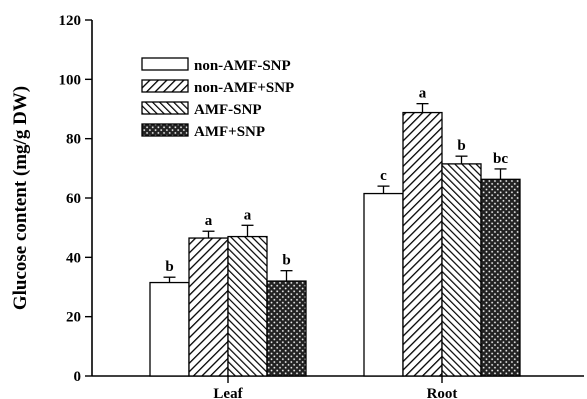  Describe the element at coordinates (229, 132) in the screenshot. I see `legend-label-3: AMF+SNP` at that location.